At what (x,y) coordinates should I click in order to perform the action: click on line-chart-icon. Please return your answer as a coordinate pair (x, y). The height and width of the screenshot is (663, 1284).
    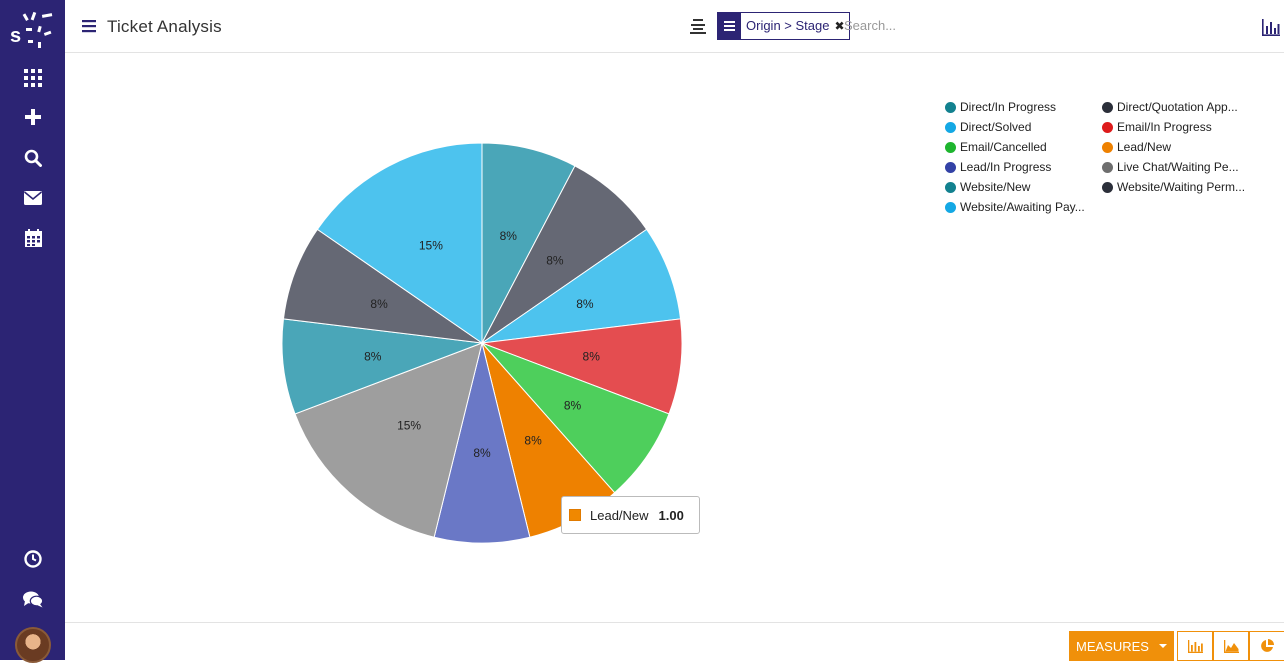
    Looking at the image, I should click on (1231, 646).